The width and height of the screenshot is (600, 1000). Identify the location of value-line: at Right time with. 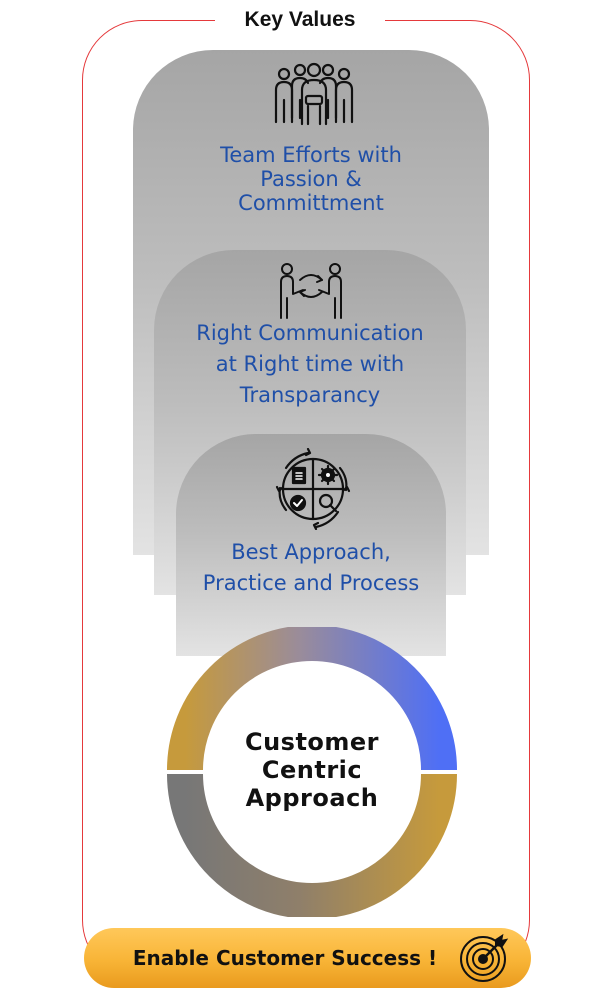
(310, 364).